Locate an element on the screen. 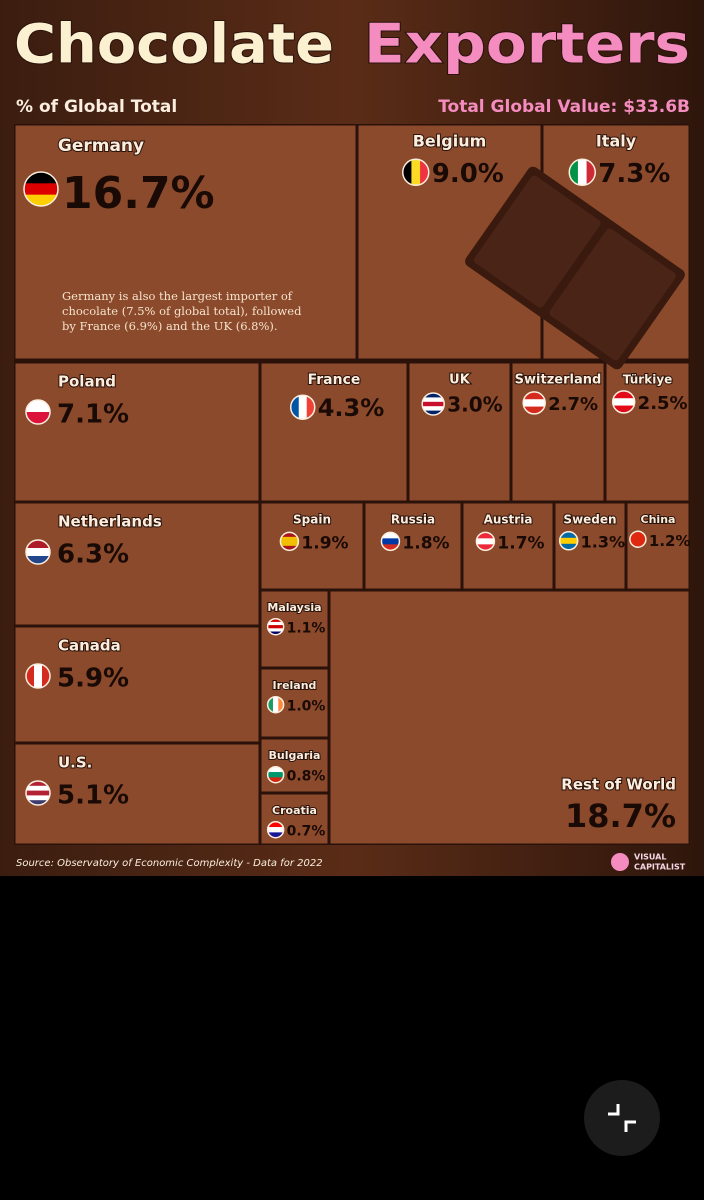  brand-logo is located at coordinates (620, 862).